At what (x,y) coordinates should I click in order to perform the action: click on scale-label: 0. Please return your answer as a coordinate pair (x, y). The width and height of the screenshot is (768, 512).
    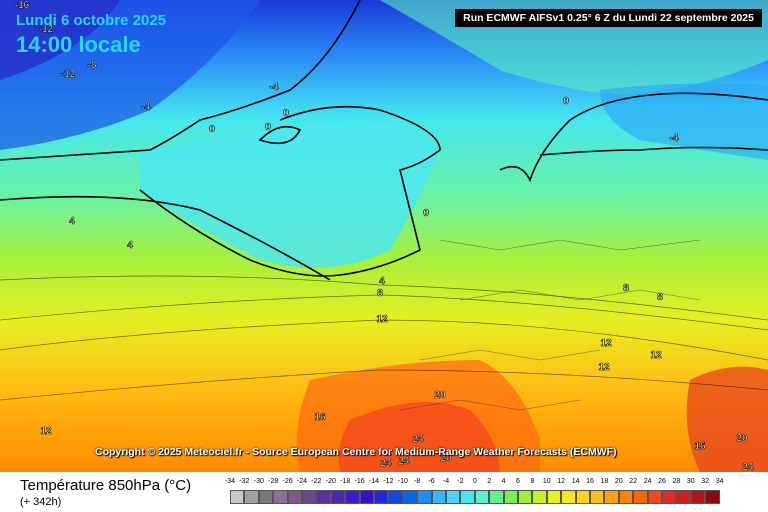
    Looking at the image, I should click on (474, 481).